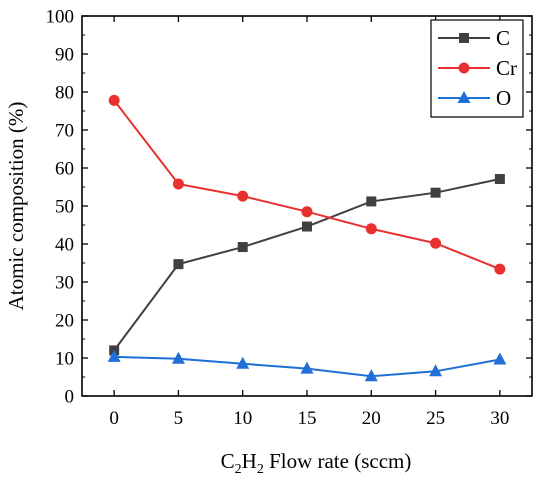  I want to click on x-tick-label: 30, so click(499, 418).